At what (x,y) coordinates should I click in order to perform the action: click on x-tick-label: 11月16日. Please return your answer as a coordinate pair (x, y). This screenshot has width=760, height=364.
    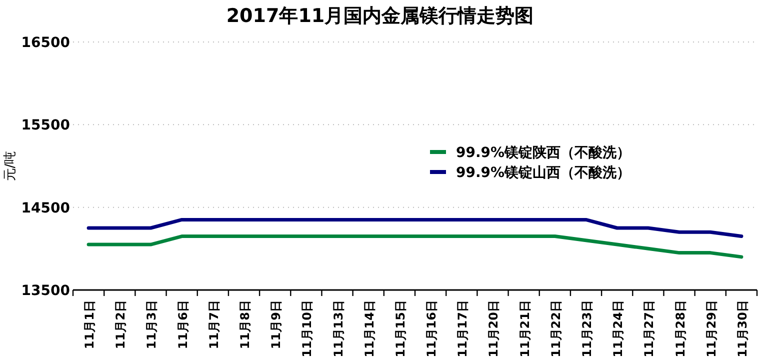
    Looking at the image, I should click on (431, 329).